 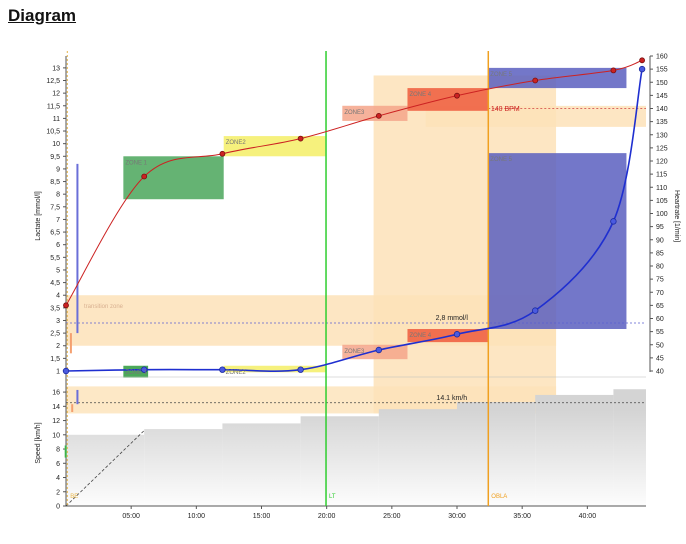 What do you see at coordinates (660, 372) in the screenshot?
I see `right-tick-label: 40` at bounding box center [660, 372].